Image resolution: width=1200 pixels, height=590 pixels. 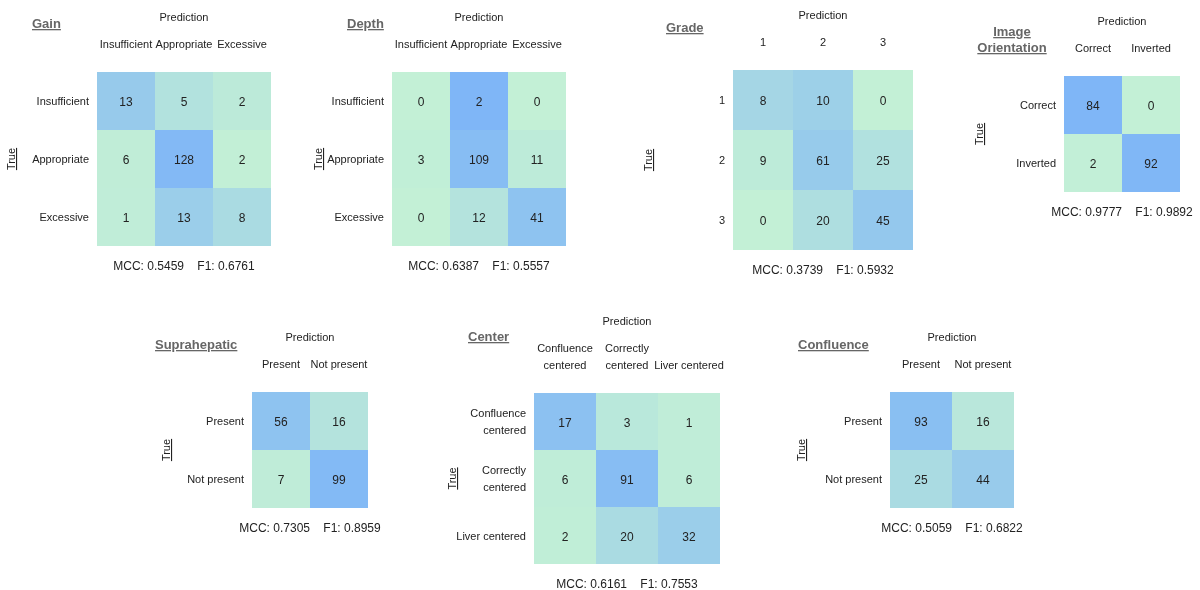 I want to click on x-tick-label: Inverted, so click(x=1151, y=48).